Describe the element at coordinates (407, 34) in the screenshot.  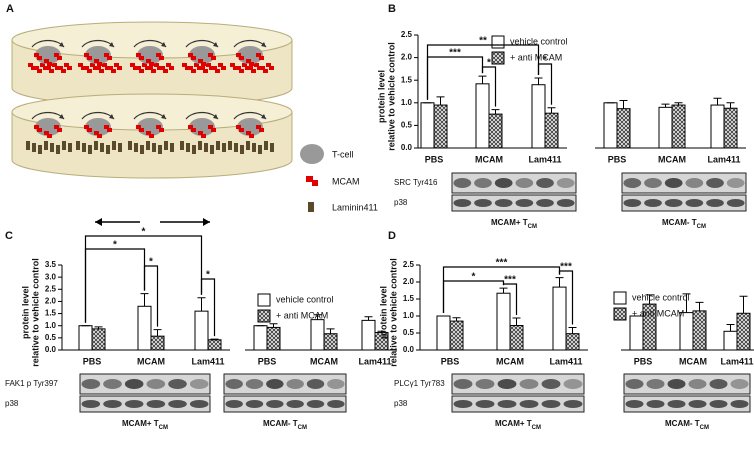
I see `y-tick-label: 2.5` at that location.